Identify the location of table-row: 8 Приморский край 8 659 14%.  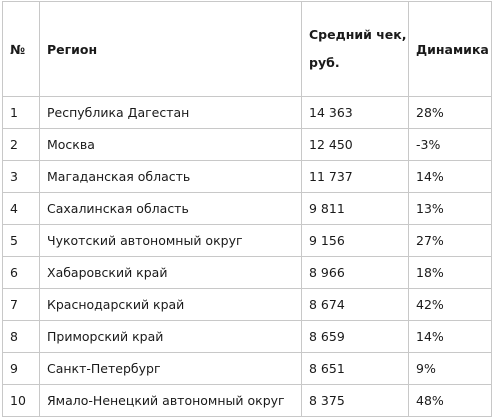
(247, 336).